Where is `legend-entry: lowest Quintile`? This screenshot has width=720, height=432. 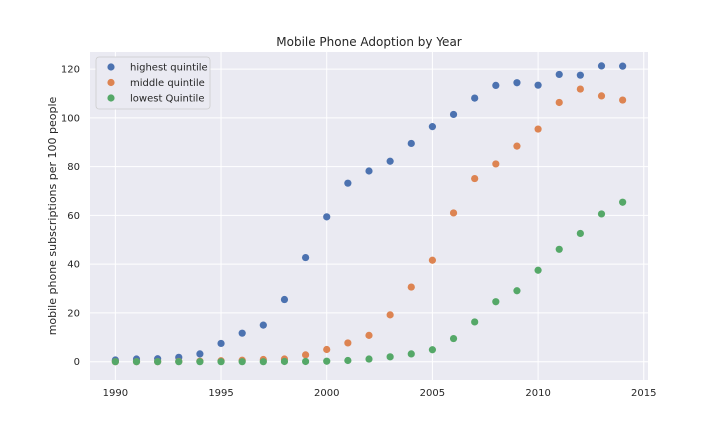
legend-entry: lowest Quintile is located at coordinates (167, 99).